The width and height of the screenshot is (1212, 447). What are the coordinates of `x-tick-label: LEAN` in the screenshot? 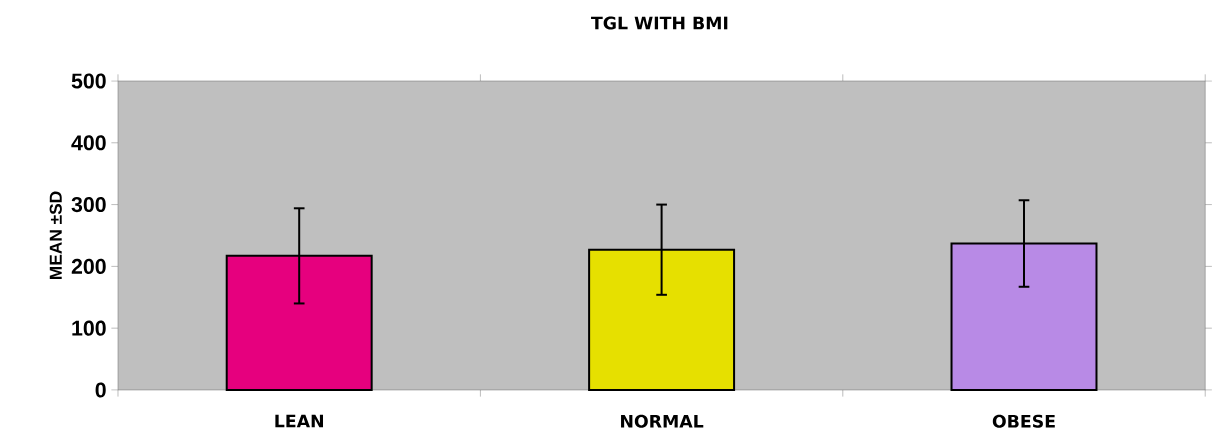 It's located at (299, 421).